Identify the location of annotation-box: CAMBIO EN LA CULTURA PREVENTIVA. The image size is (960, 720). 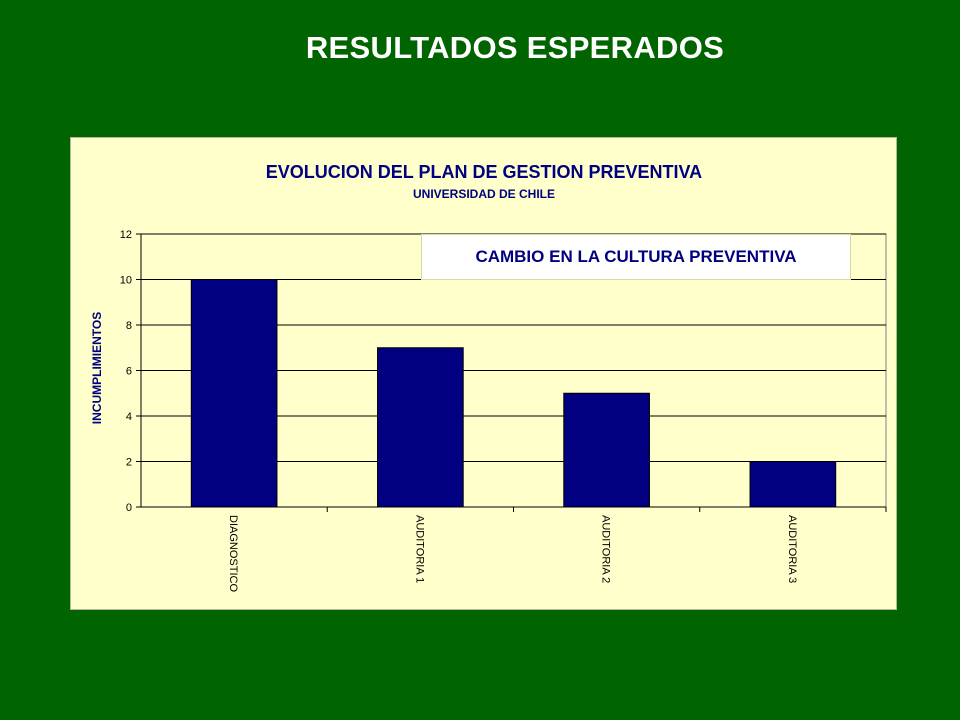
(636, 257).